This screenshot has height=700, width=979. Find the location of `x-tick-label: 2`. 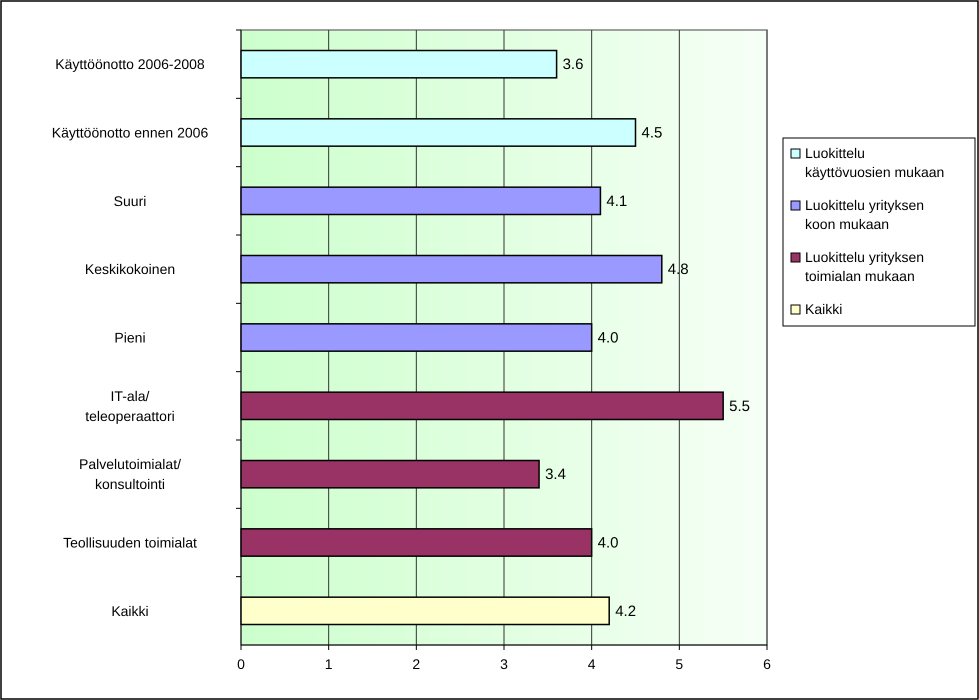

x-tick-label: 2 is located at coordinates (416, 664).